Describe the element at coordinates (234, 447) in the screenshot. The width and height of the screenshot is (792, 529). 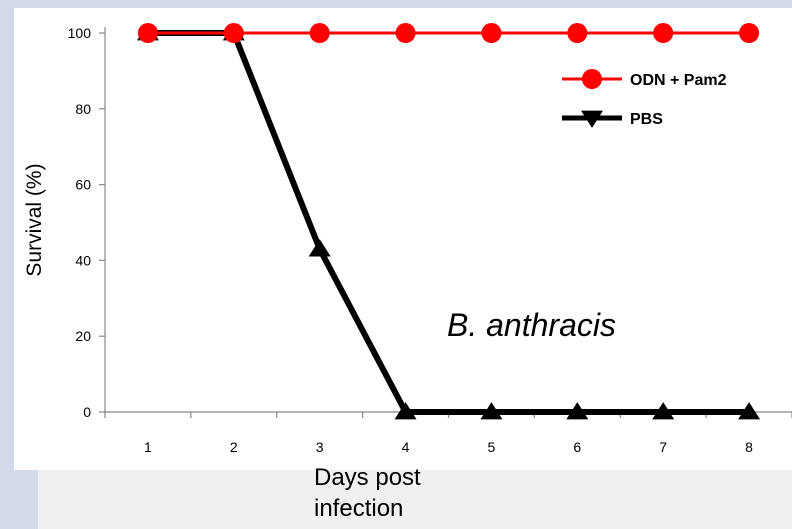
I see `x-tick-label-2: 2` at that location.